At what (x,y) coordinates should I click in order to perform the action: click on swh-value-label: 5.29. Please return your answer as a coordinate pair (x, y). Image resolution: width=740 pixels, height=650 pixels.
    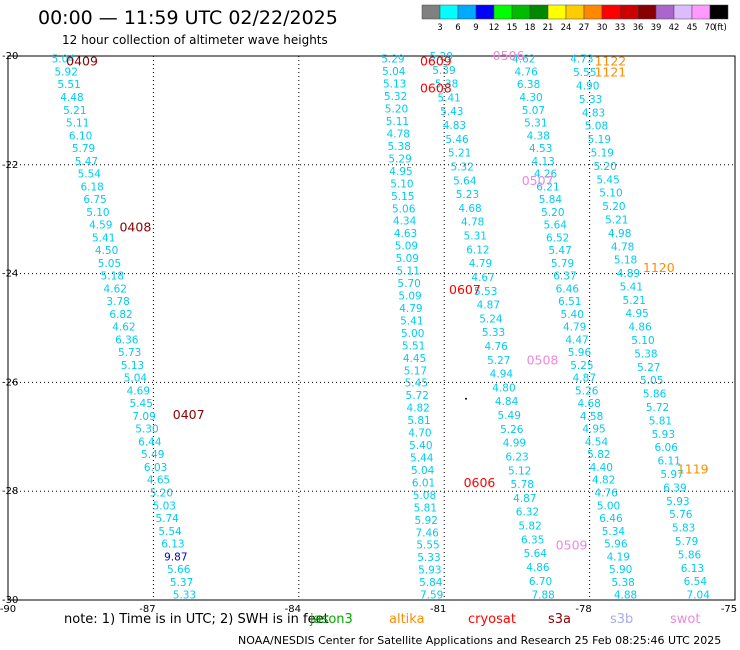
    Looking at the image, I should click on (441, 57).